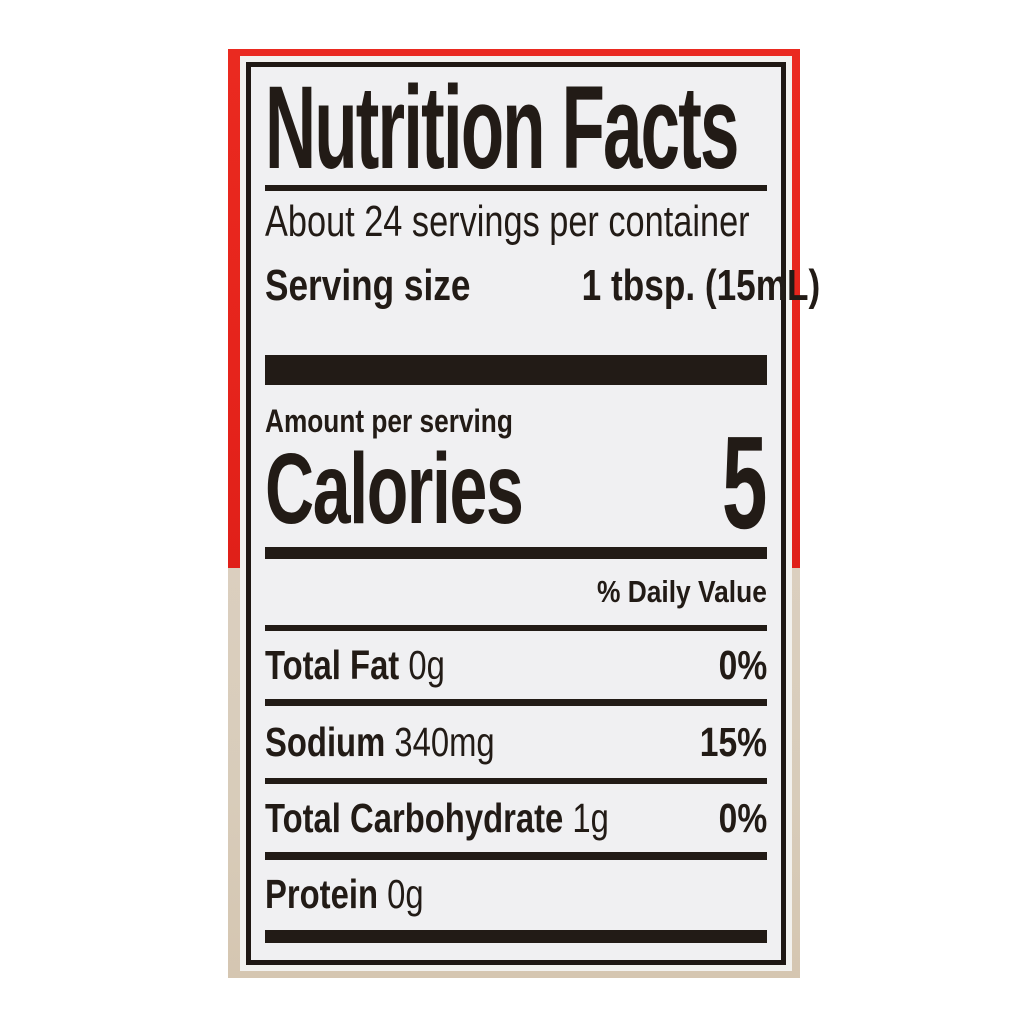  What do you see at coordinates (394, 489) in the screenshot?
I see `calories-label: Calories` at bounding box center [394, 489].